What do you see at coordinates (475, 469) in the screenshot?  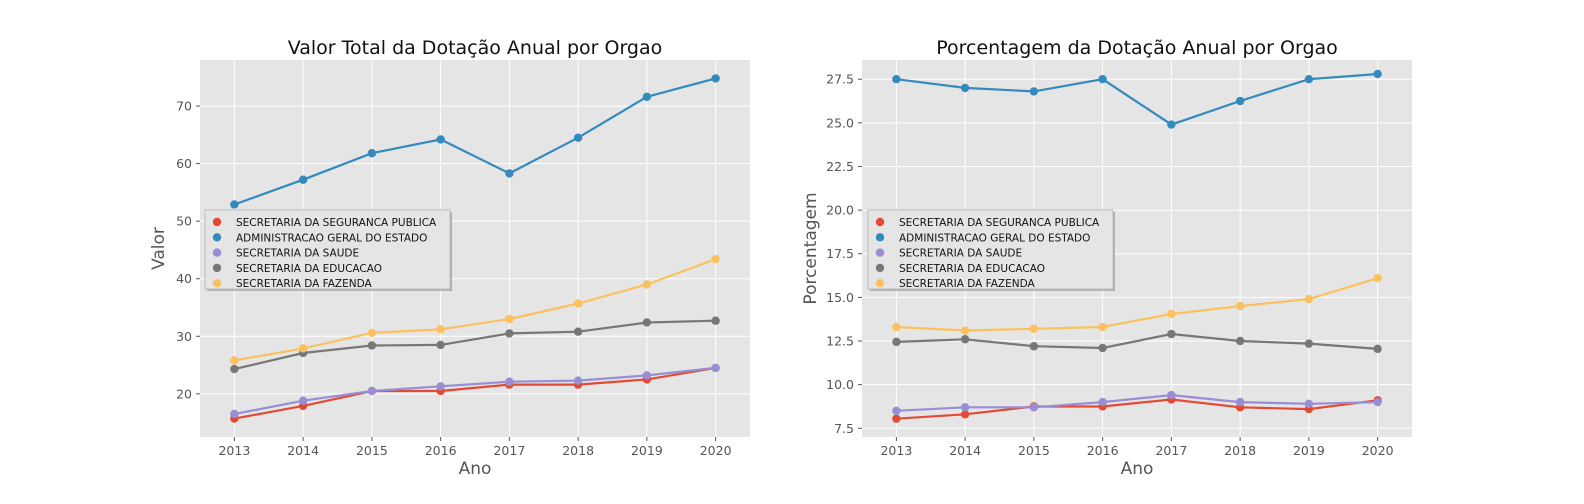 I see `x-axis-label: Ano` at bounding box center [475, 469].